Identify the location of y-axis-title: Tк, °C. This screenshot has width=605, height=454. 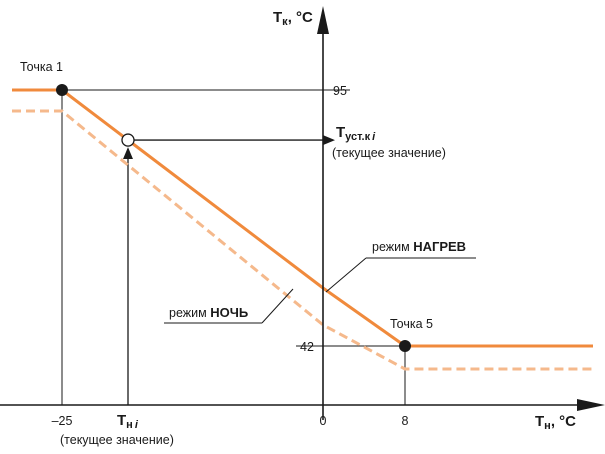
(293, 18).